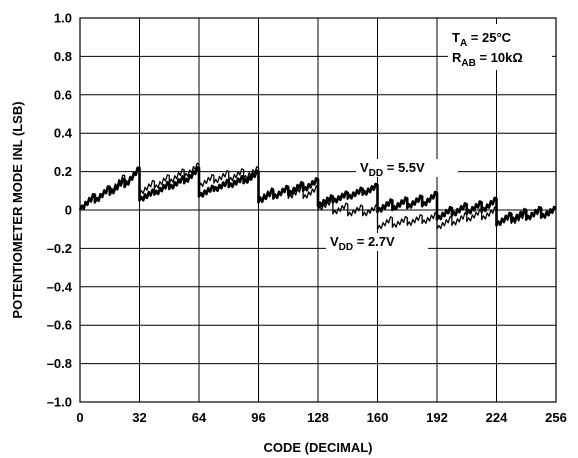  What do you see at coordinates (556, 417) in the screenshot?
I see `x-tick-label: 256` at bounding box center [556, 417].